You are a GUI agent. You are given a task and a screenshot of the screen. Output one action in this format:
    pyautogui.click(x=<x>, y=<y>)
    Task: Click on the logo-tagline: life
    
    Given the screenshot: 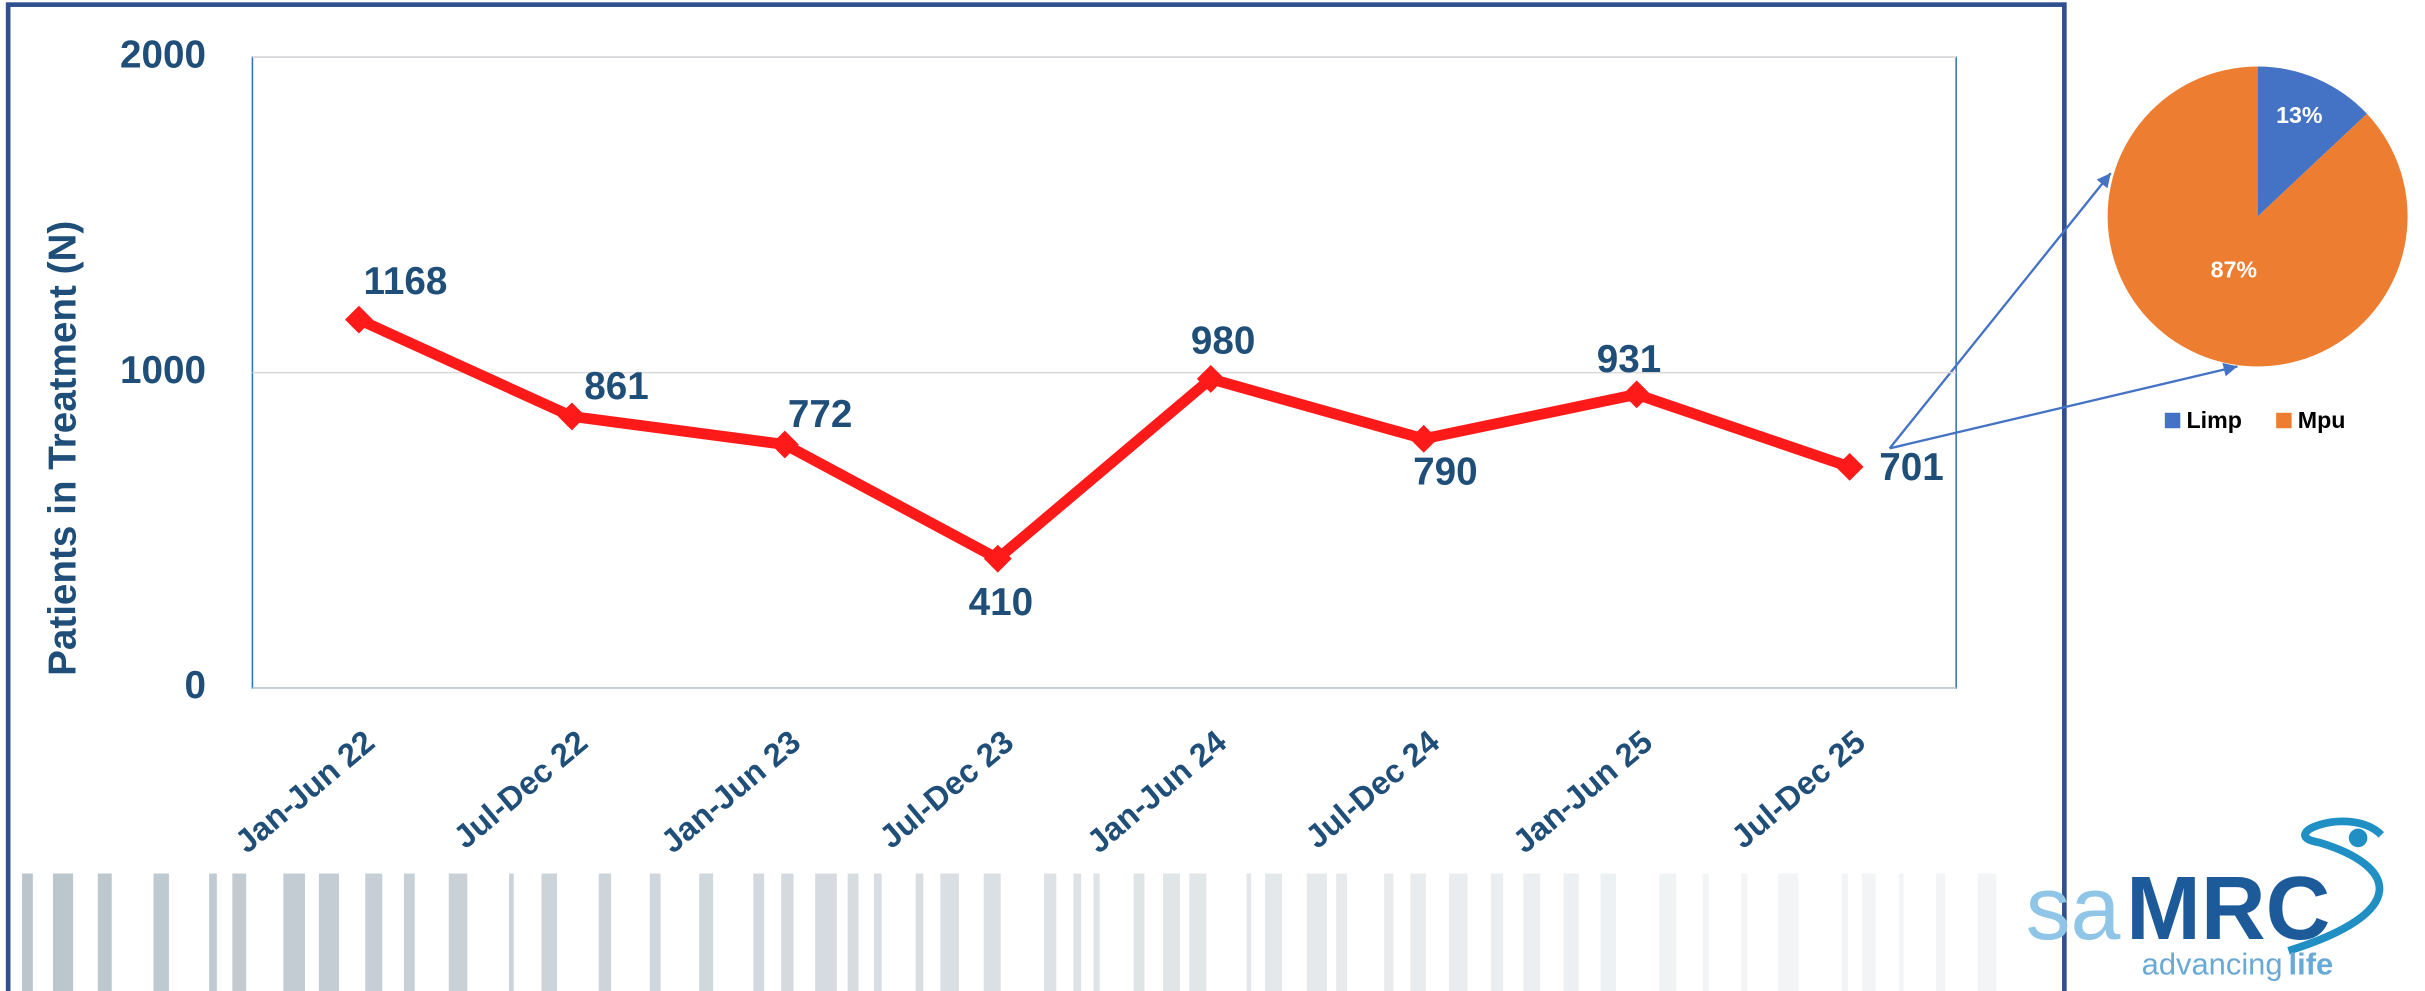 What is the action you would take?
    pyautogui.click(x=2311, y=963)
    